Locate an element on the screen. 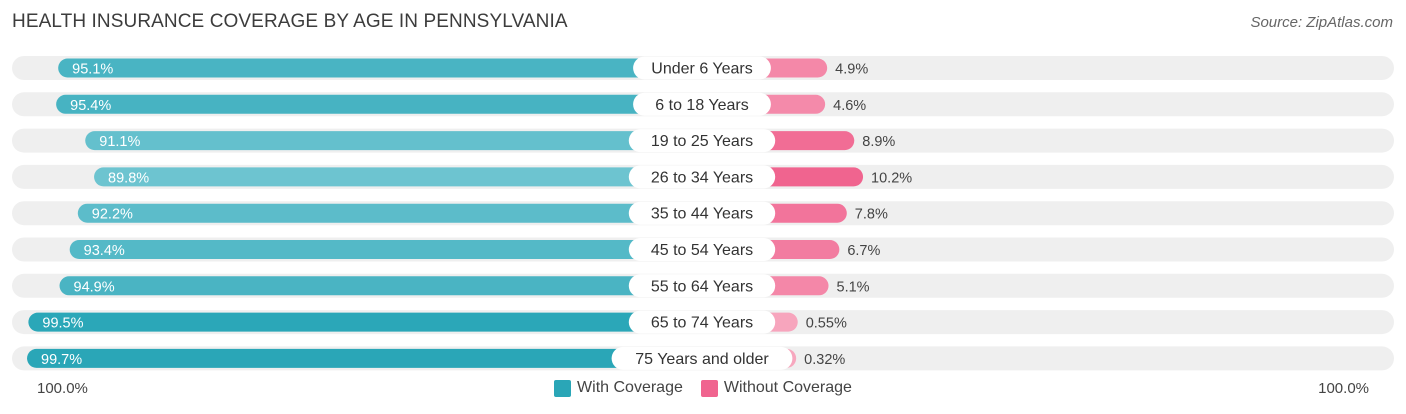 The height and width of the screenshot is (414, 1406). category-label-6-to-18-years: 6 to 18 Years is located at coordinates (701, 105).